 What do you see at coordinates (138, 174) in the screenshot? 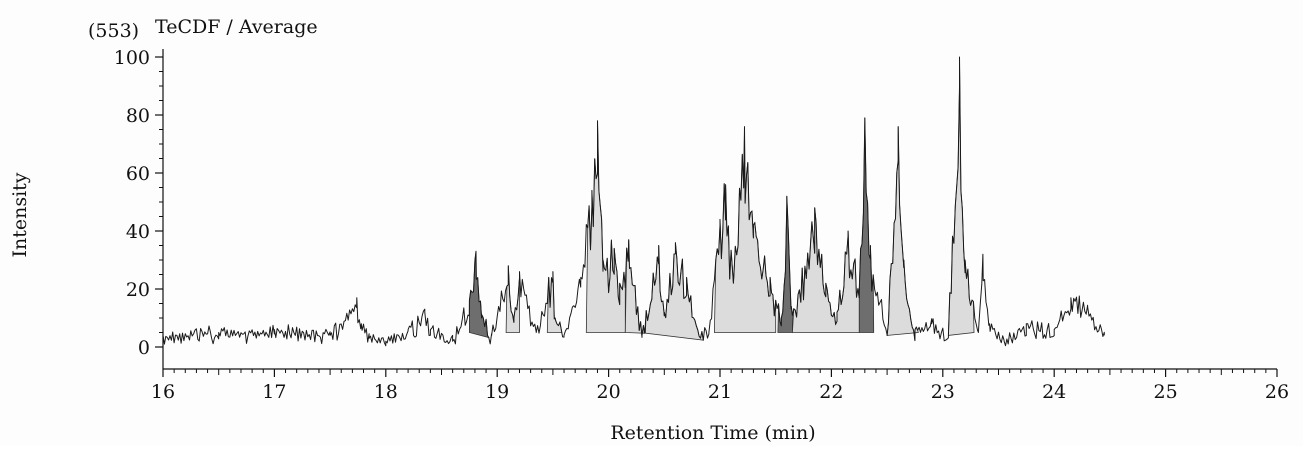
I see `y-tick-label-60: 60` at bounding box center [138, 174].